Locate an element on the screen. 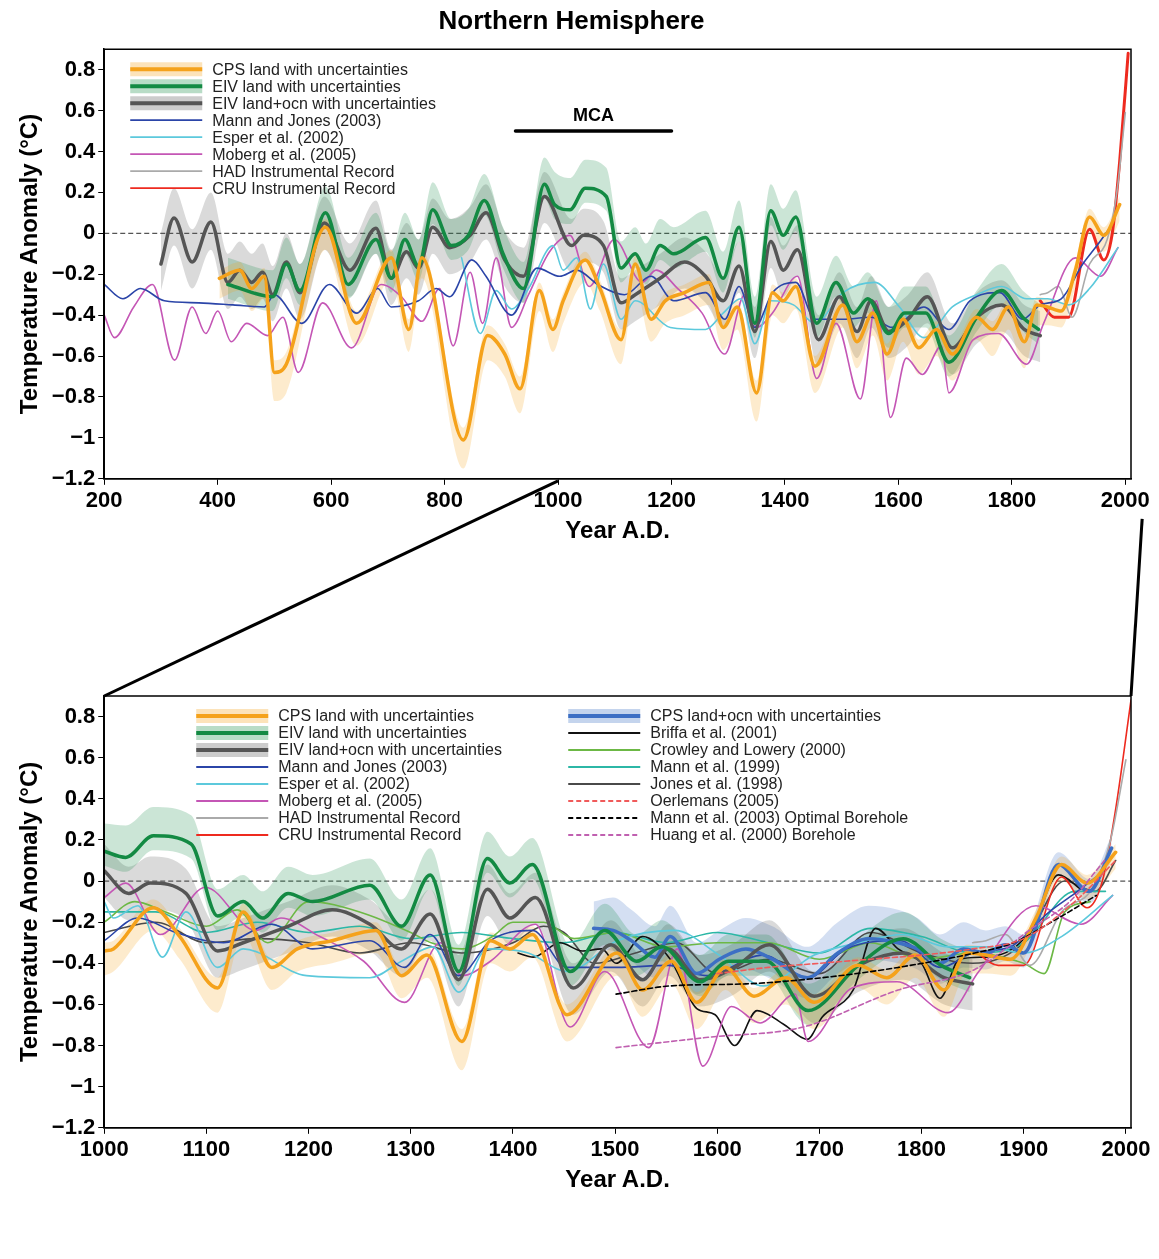 The image size is (1159, 1259). chart-title: Northern Hemisphere is located at coordinates (571, 19).